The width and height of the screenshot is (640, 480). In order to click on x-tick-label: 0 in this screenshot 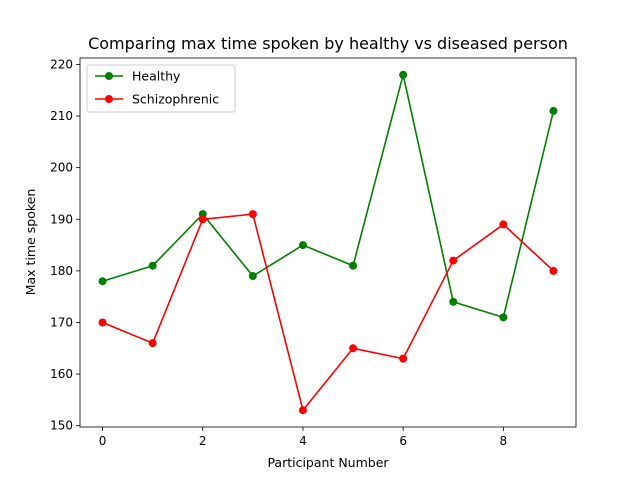, I will do `click(103, 441)`.